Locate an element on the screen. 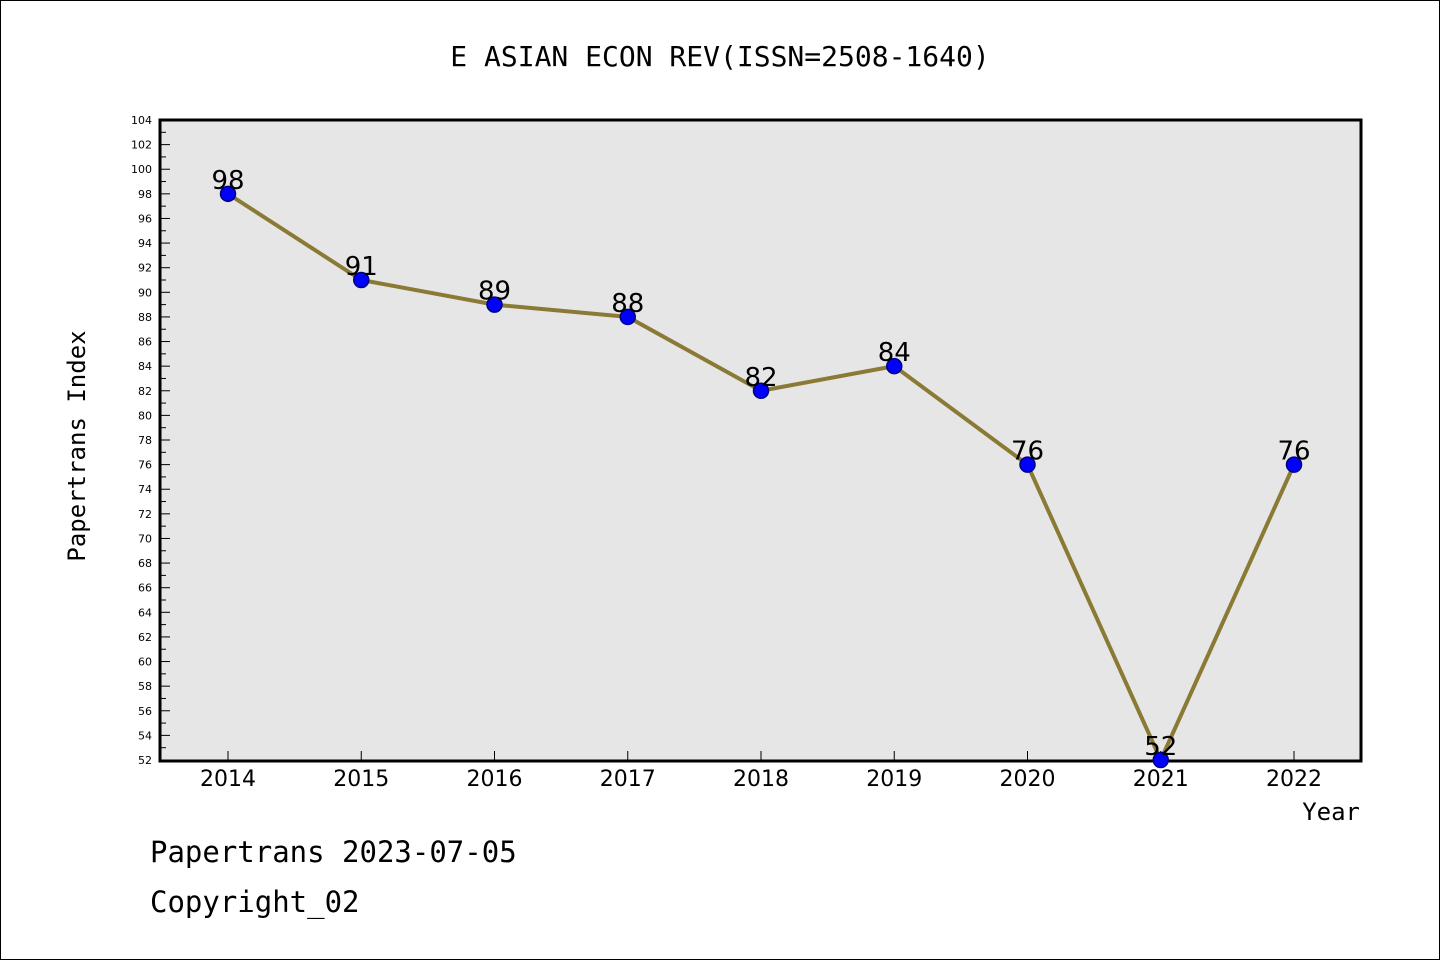 This screenshot has width=1440, height=960. x-tick-label: 2017 is located at coordinates (628, 779).